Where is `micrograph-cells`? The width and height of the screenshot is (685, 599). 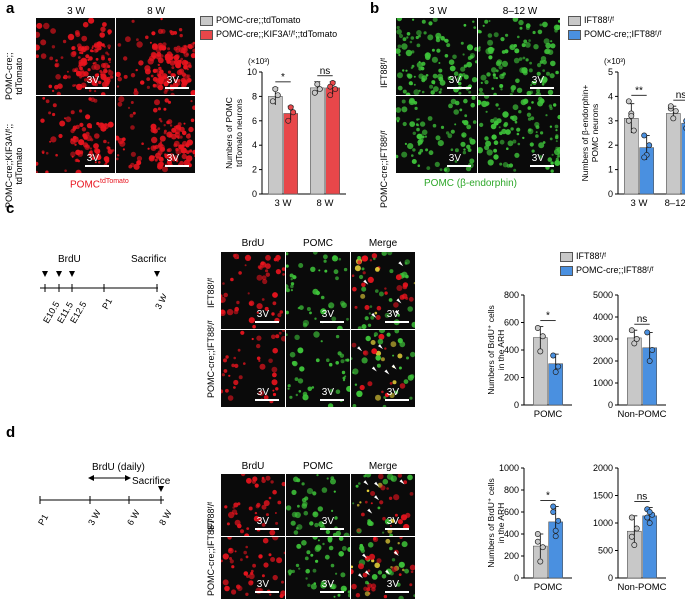 micrograph-cells is located at coordinates (75, 56).